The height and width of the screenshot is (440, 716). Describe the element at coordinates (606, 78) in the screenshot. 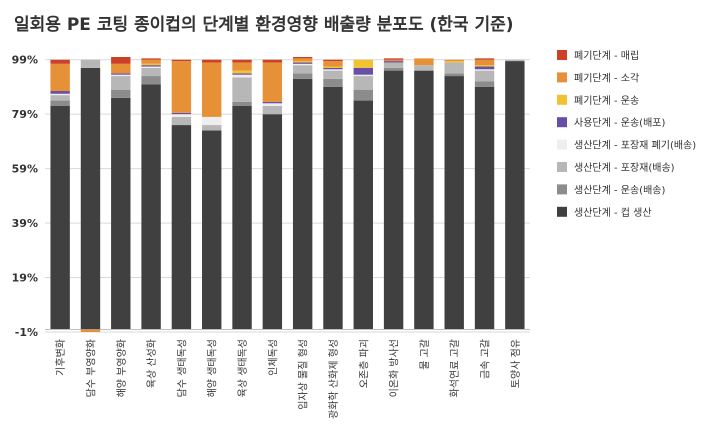

I see `legend-label: 폐기단계 - 소각` at that location.